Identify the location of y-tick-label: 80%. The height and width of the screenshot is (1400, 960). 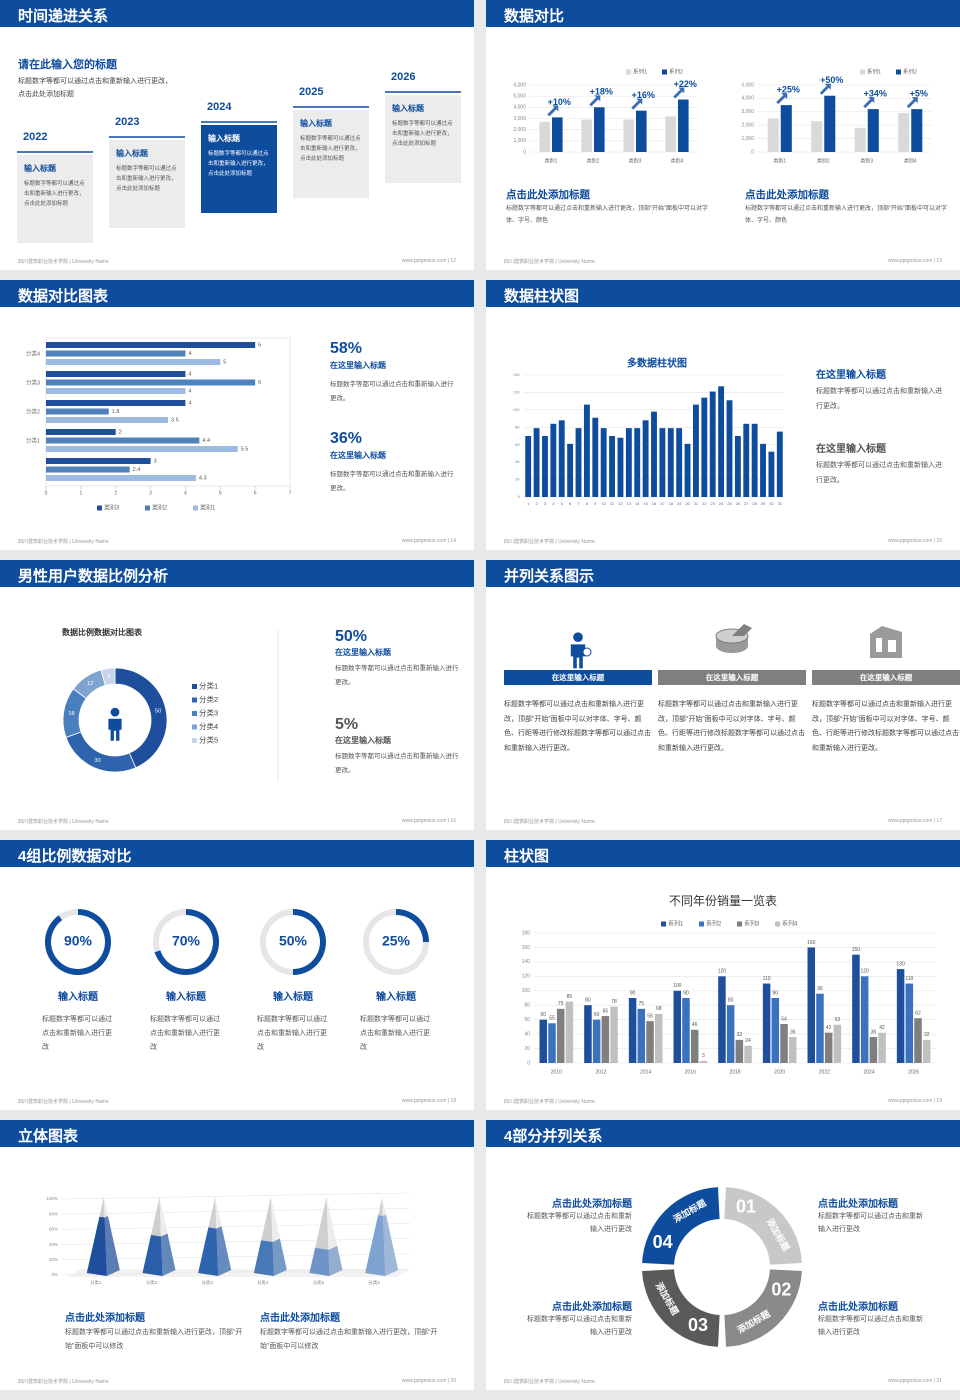
(53, 1213).